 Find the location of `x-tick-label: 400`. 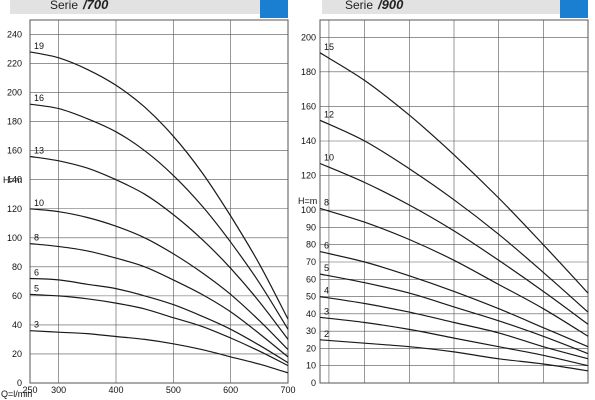

x-tick-label: 400 is located at coordinates (115, 390).